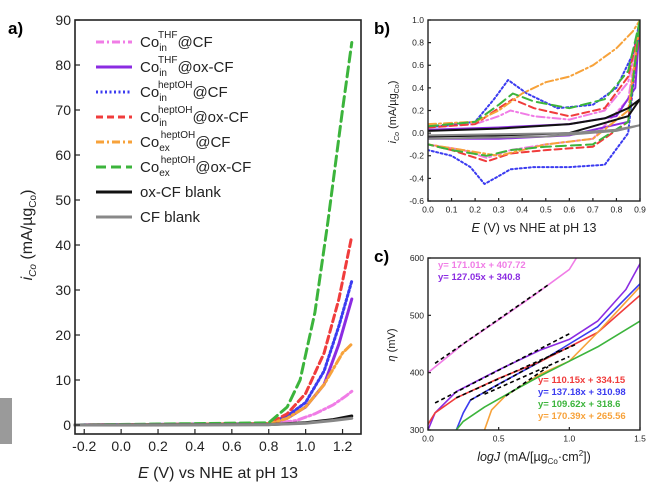 The height and width of the screenshot is (486, 648). I want to click on legend-label-0: CoinTHF@CF, so click(176, 42).